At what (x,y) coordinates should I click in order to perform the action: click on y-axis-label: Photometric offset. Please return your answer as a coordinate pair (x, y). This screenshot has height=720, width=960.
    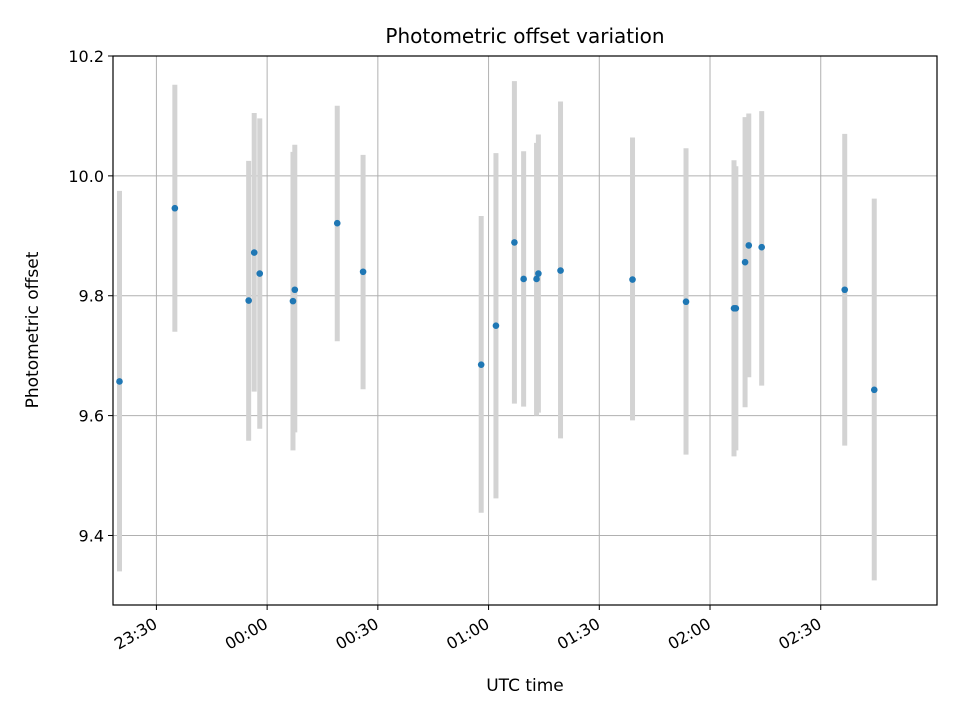
    Looking at the image, I should click on (33, 329).